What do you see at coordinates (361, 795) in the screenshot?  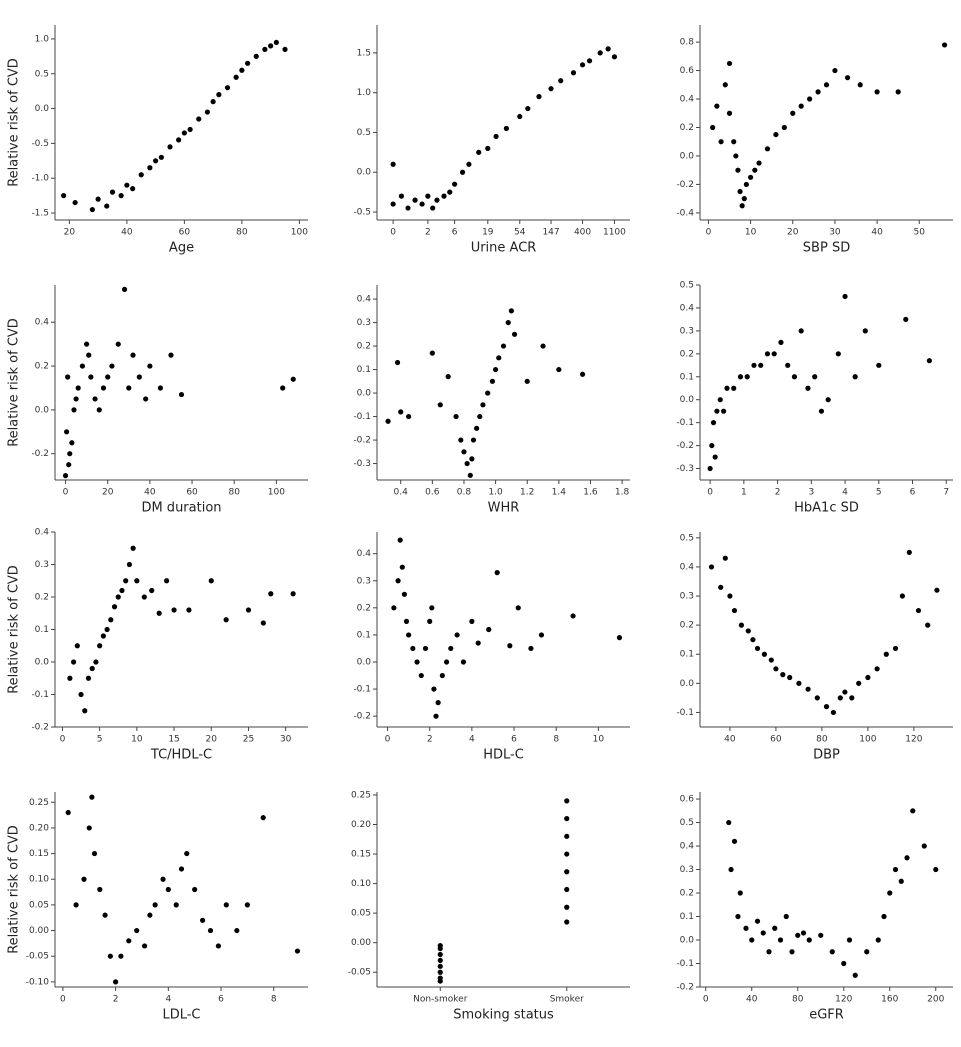 I see `y-tick-label: 0.25` at bounding box center [361, 795].